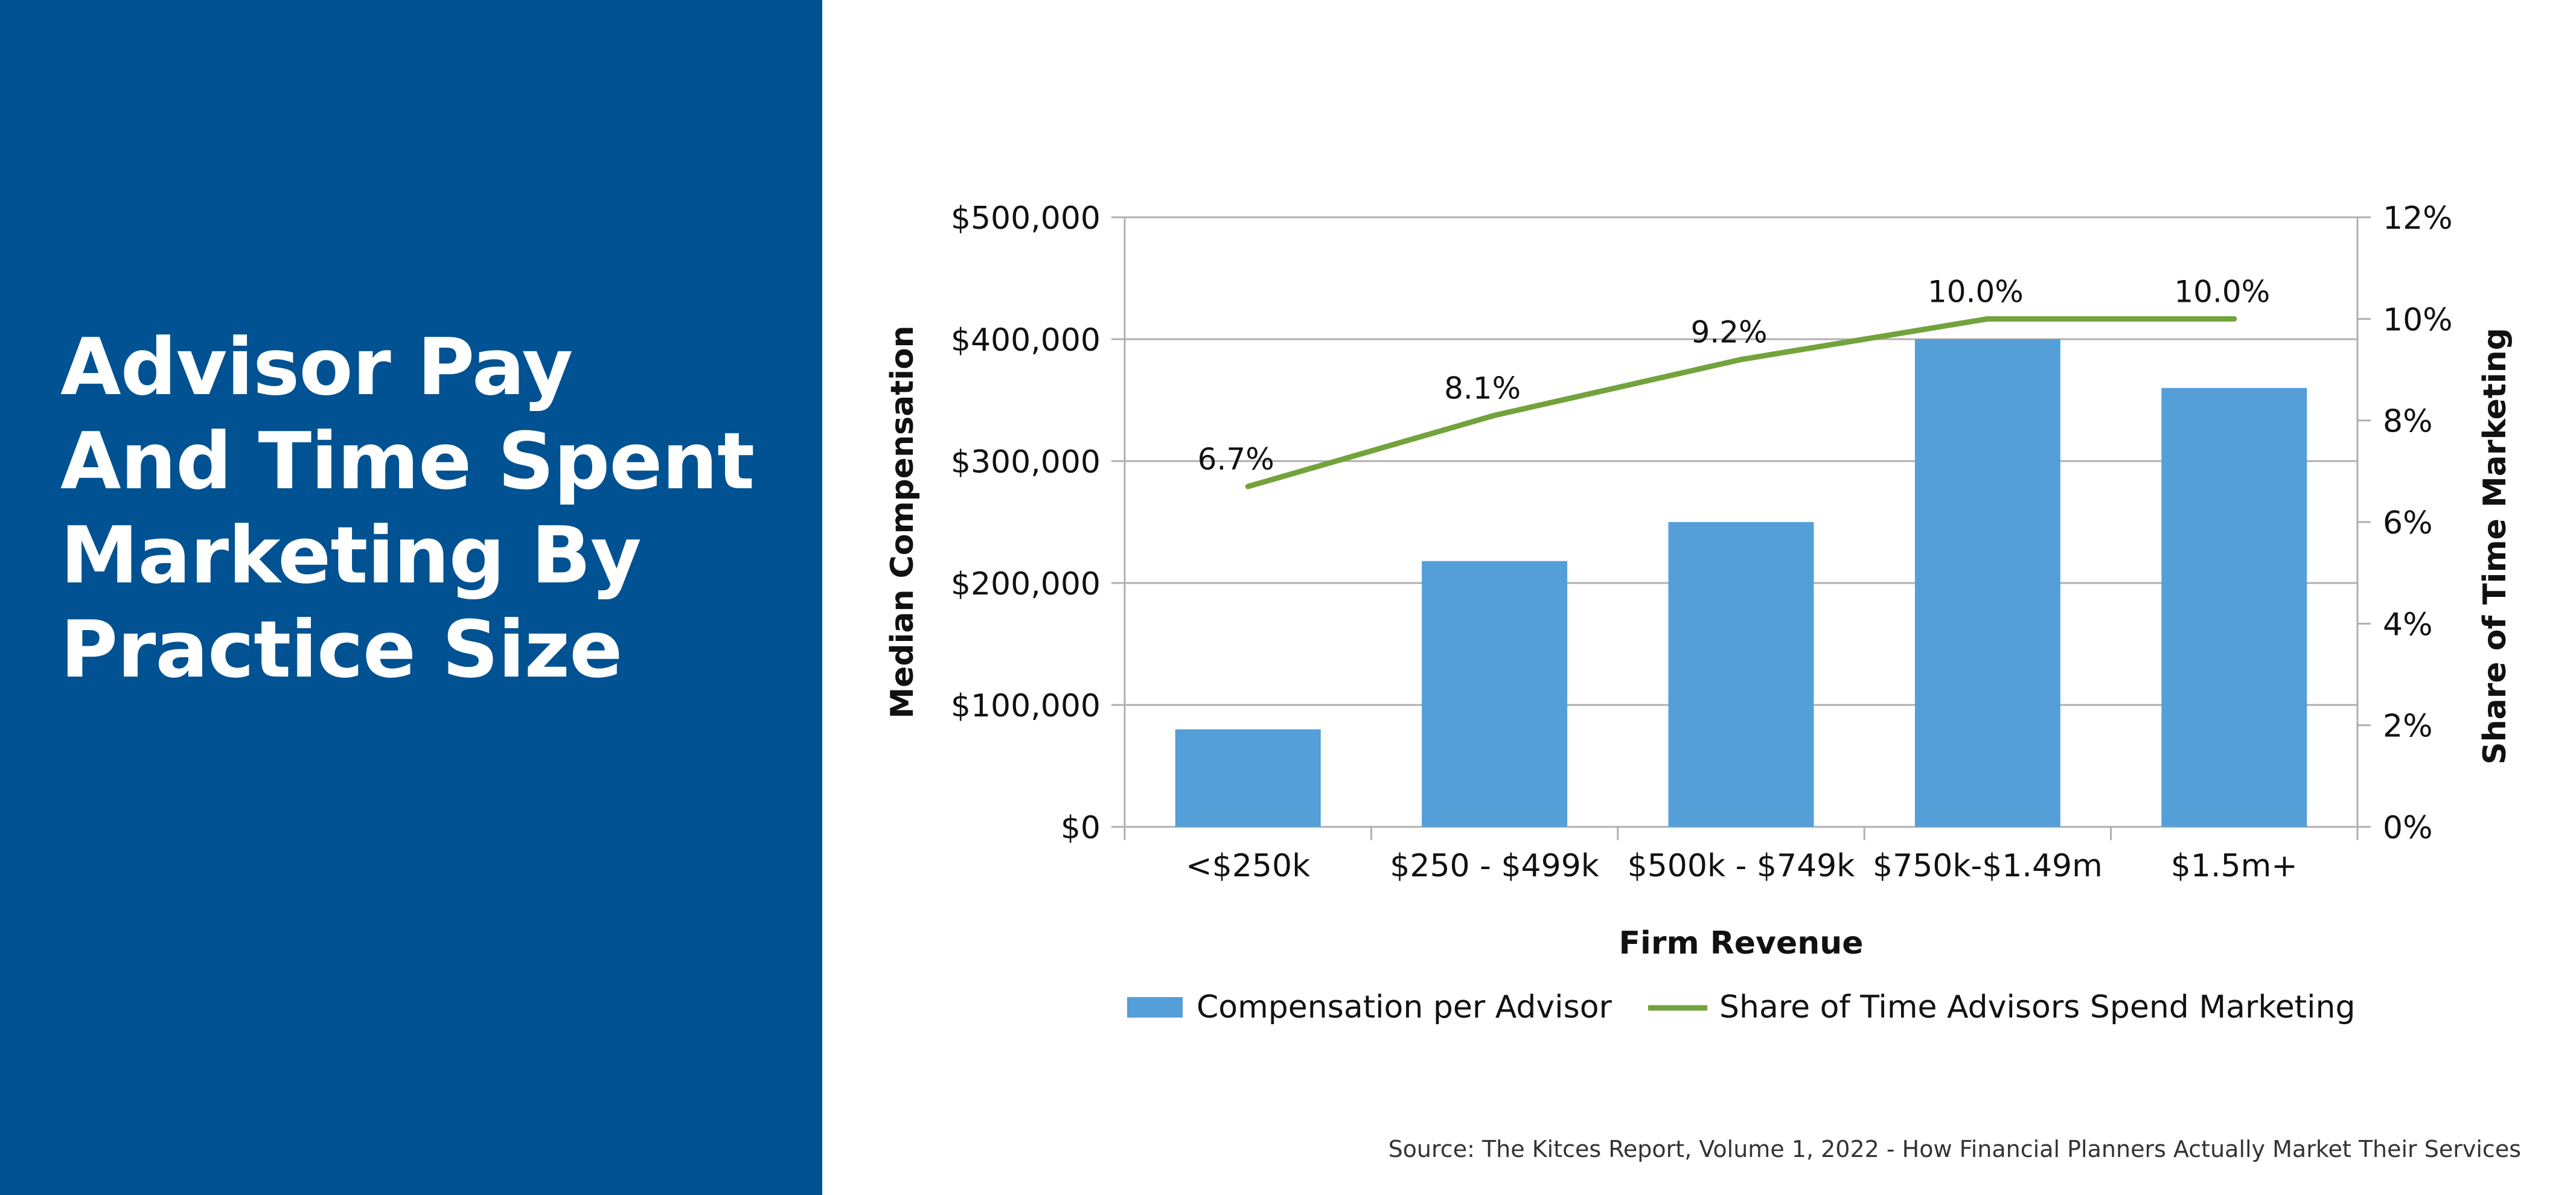 Image resolution: width=2576 pixels, height=1195 pixels. What do you see at coordinates (903, 521) in the screenshot?
I see `y-axis-title: Median Compensation` at bounding box center [903, 521].